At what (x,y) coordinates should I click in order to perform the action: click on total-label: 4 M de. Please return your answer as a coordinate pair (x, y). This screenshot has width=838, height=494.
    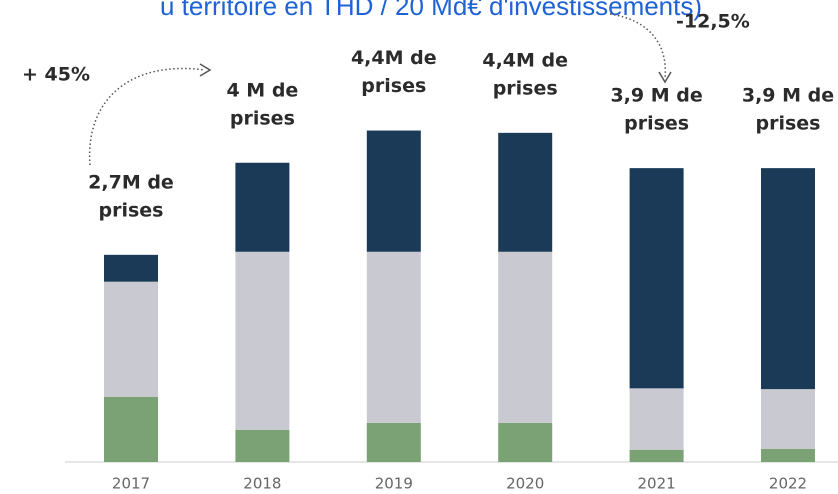
    Looking at the image, I should click on (262, 90).